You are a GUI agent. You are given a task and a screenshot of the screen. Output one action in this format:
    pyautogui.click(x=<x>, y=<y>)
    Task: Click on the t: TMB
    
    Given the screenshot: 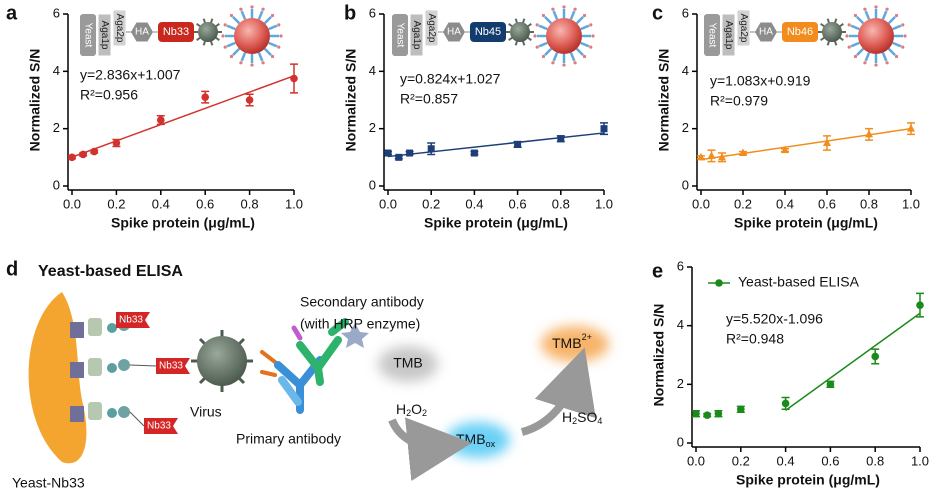 What is the action you would take?
    pyautogui.click(x=567, y=343)
    